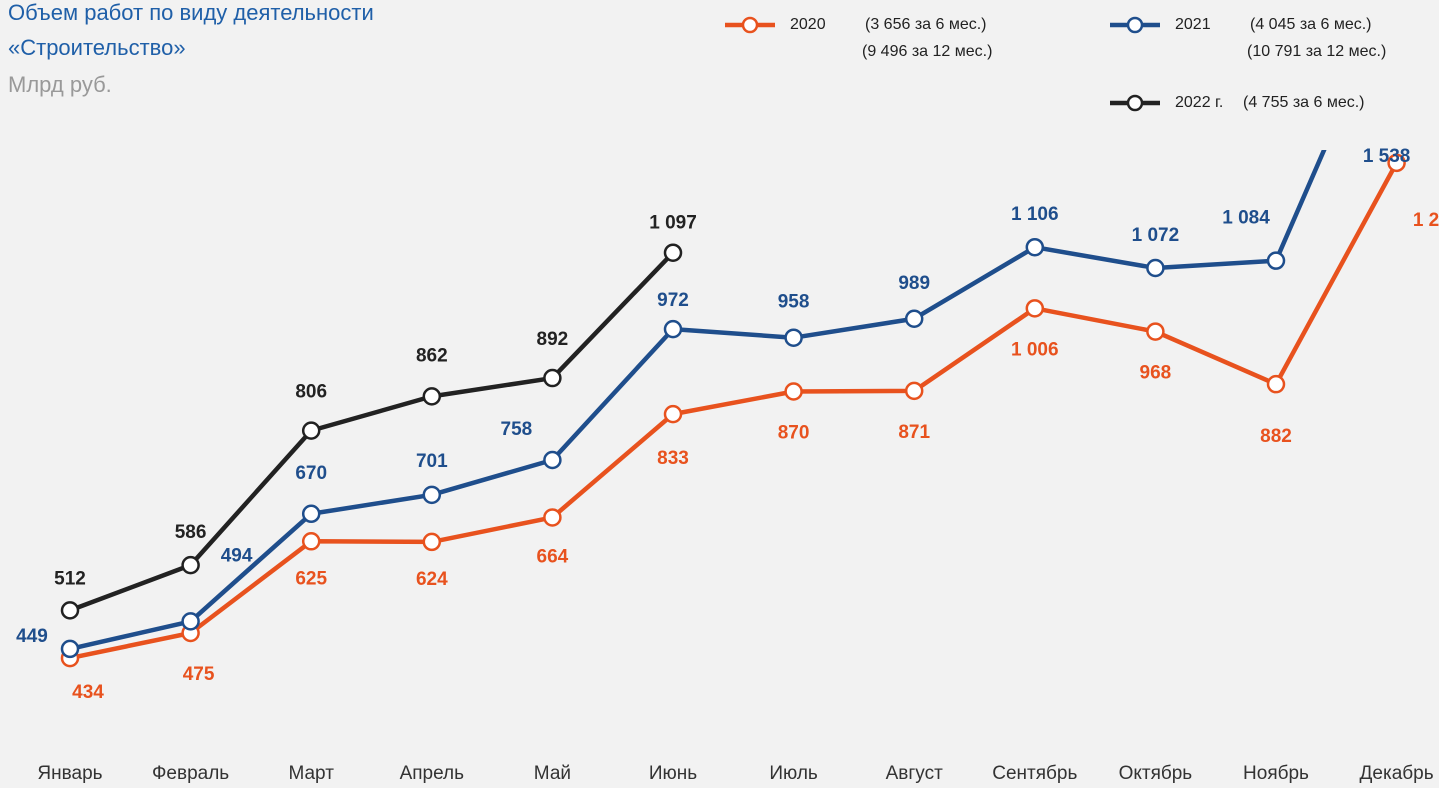 The image size is (1439, 788). I want to click on legend-note: (9 496 за 12 мес.), so click(927, 51).